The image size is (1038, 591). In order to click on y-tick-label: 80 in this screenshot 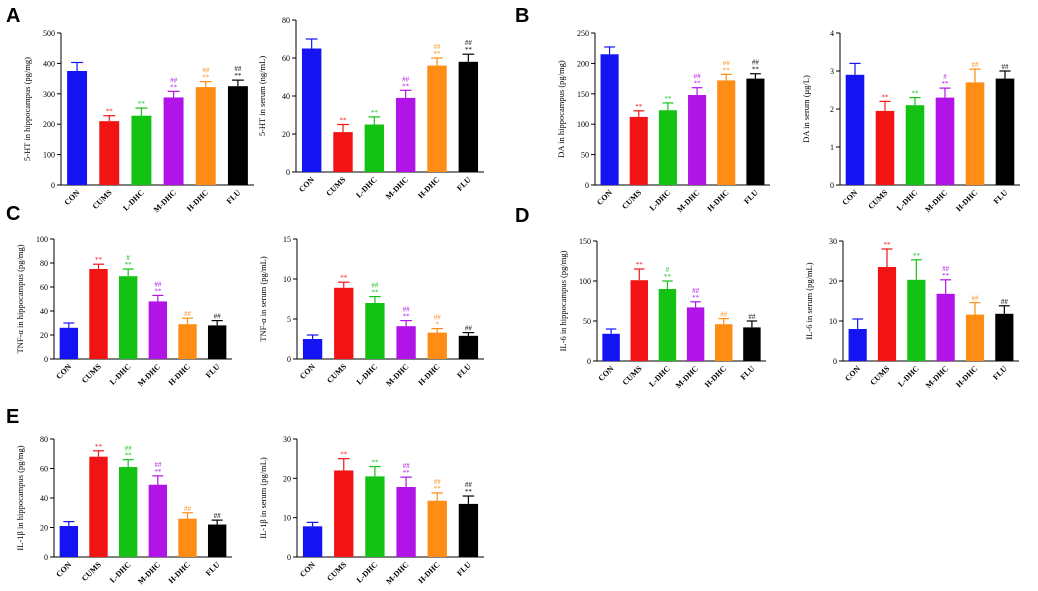, I will do `click(286, 20)`.